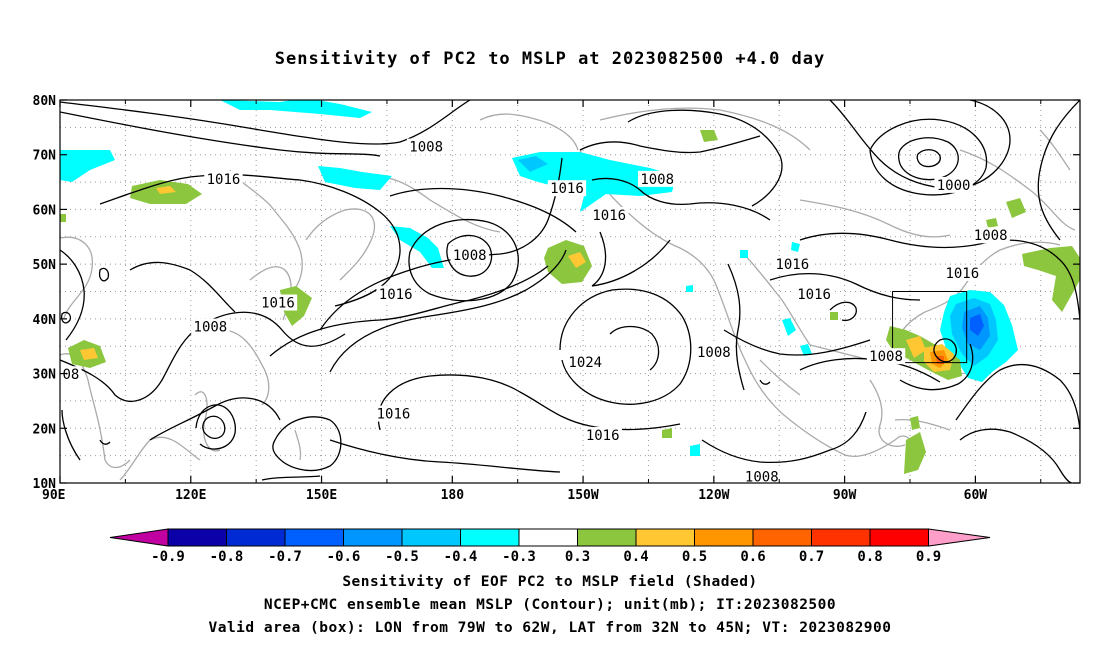 This screenshot has width=1100, height=650. Describe the element at coordinates (577, 557) in the screenshot. I see `colorbar-label: 0.3` at that location.